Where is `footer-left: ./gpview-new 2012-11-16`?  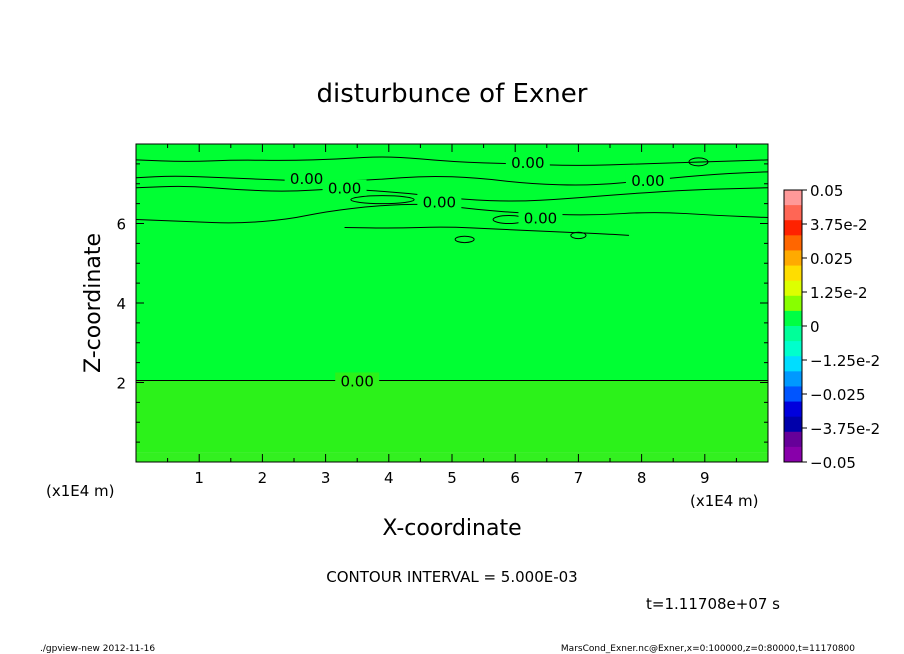 footer-left: ./gpview-new 2012-11-16 is located at coordinates (97, 649).